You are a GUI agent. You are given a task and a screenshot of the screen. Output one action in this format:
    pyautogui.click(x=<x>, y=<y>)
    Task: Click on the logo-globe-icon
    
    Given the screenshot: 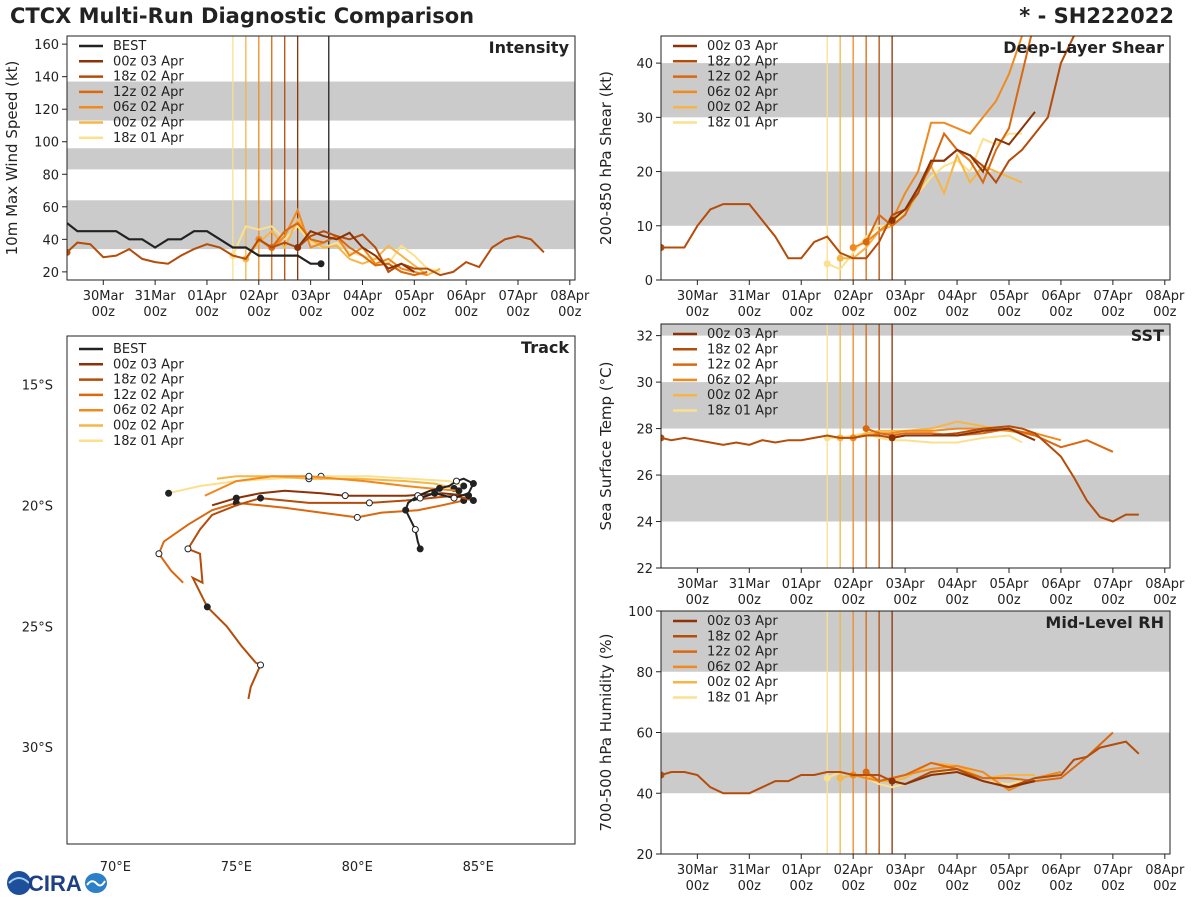 What is the action you would take?
    pyautogui.click(x=19, y=883)
    